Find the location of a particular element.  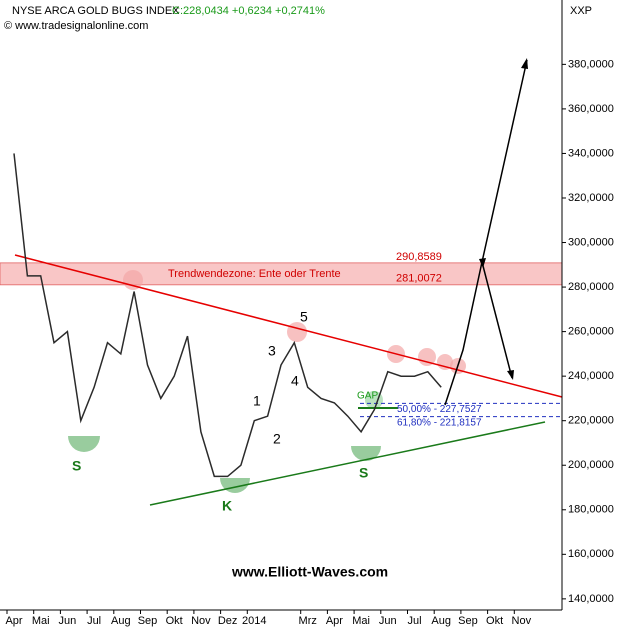

y-tick-label: 360,0000 is located at coordinates (591, 109).